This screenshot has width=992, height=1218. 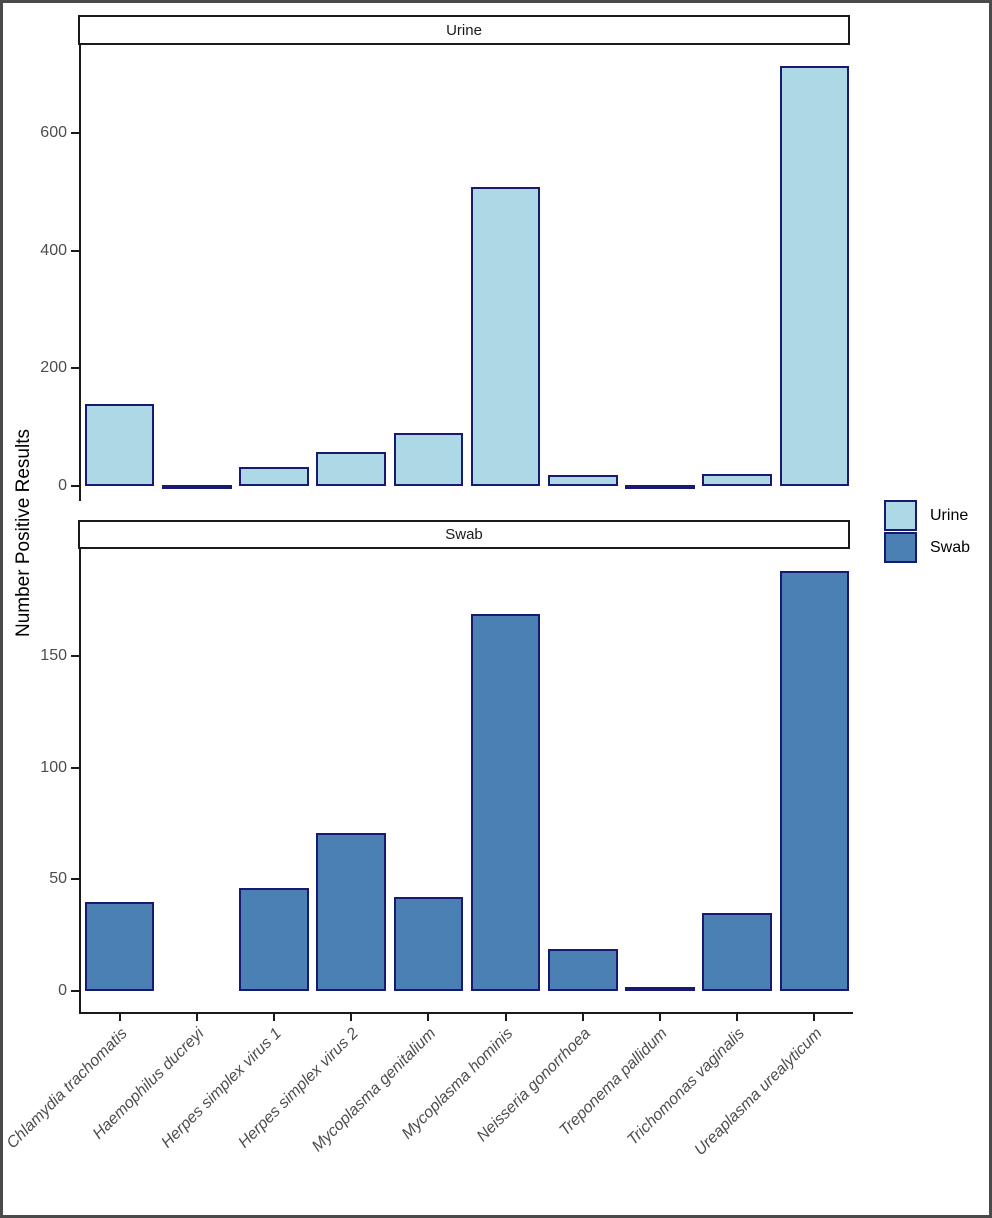 What do you see at coordinates (23, 533) in the screenshot?
I see `y-axis-title: Number Positive Results` at bounding box center [23, 533].